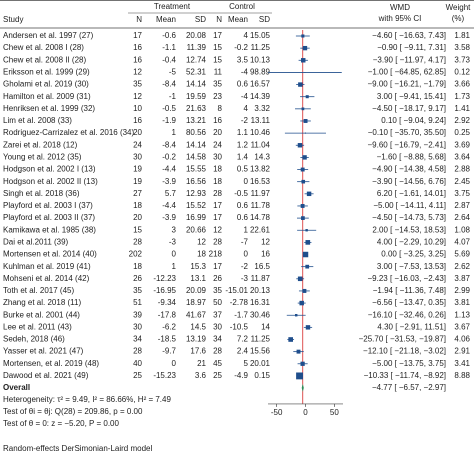  What do you see at coordinates (137, 314) in the screenshot?
I see `cell-n1: 39` at bounding box center [137, 314].